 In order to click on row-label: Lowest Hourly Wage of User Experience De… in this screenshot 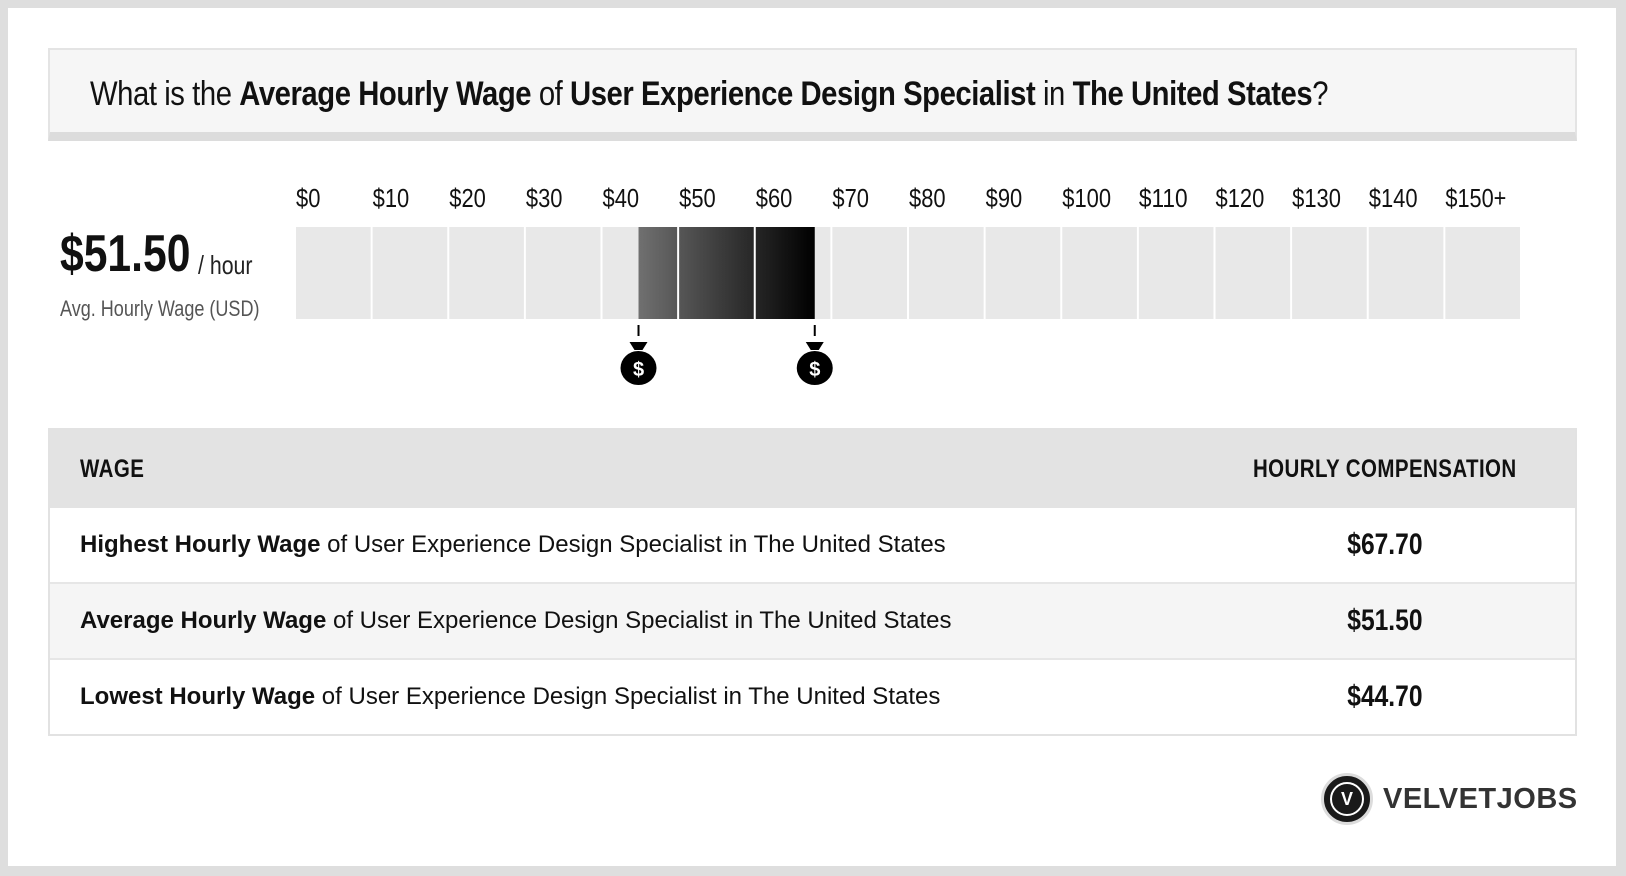, I will do `click(622, 697)`.